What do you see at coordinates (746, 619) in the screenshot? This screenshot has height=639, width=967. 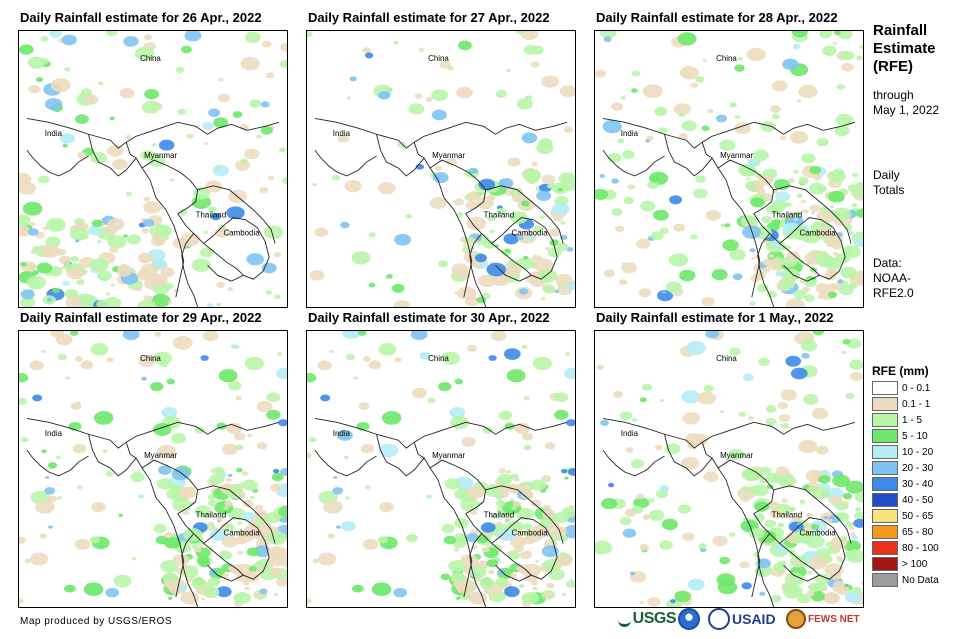 I see `usaid-logo: USAID` at bounding box center [746, 619].